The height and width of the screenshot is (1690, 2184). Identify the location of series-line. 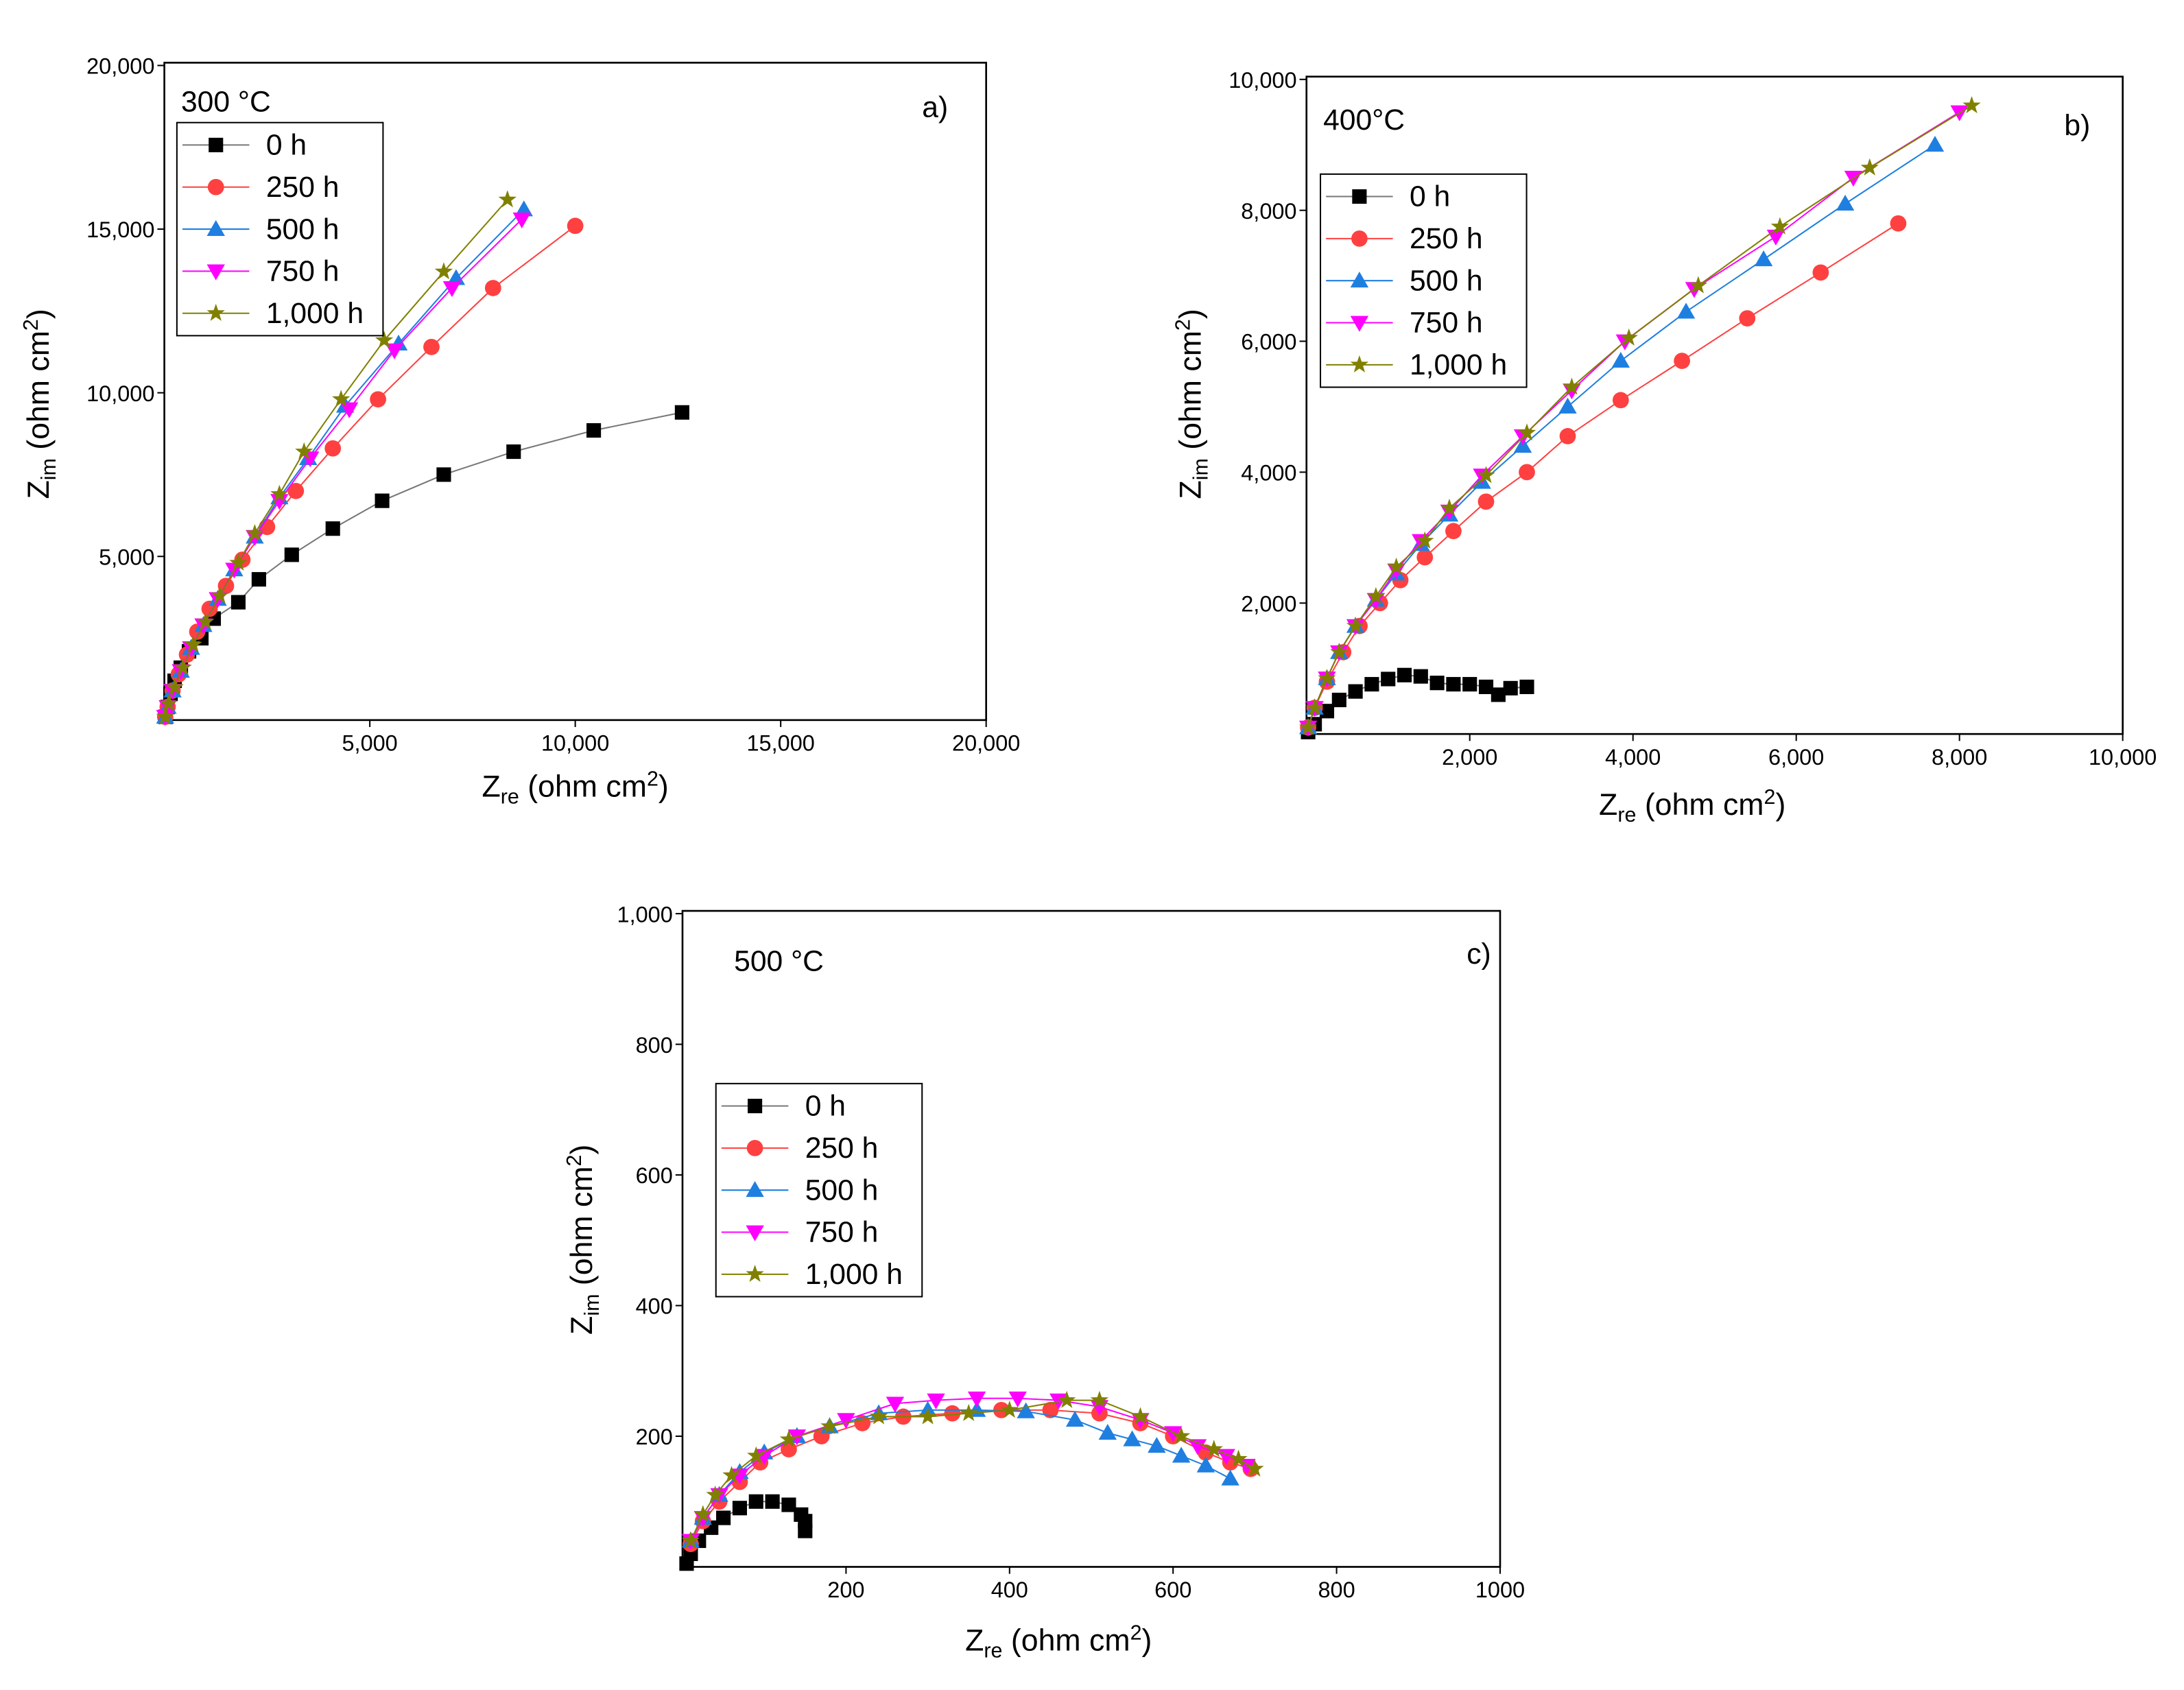
(960, 1475).